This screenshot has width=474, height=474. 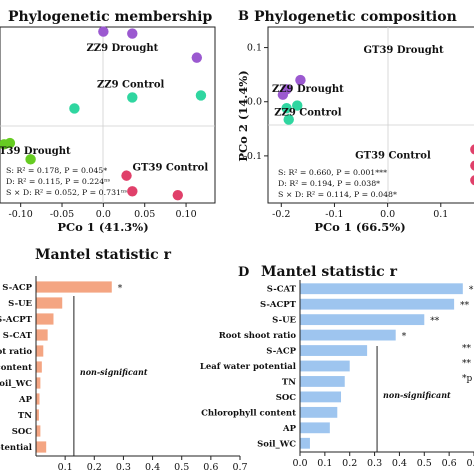 I want to click on x-tick-label: -0.05, so click(x=62, y=214).